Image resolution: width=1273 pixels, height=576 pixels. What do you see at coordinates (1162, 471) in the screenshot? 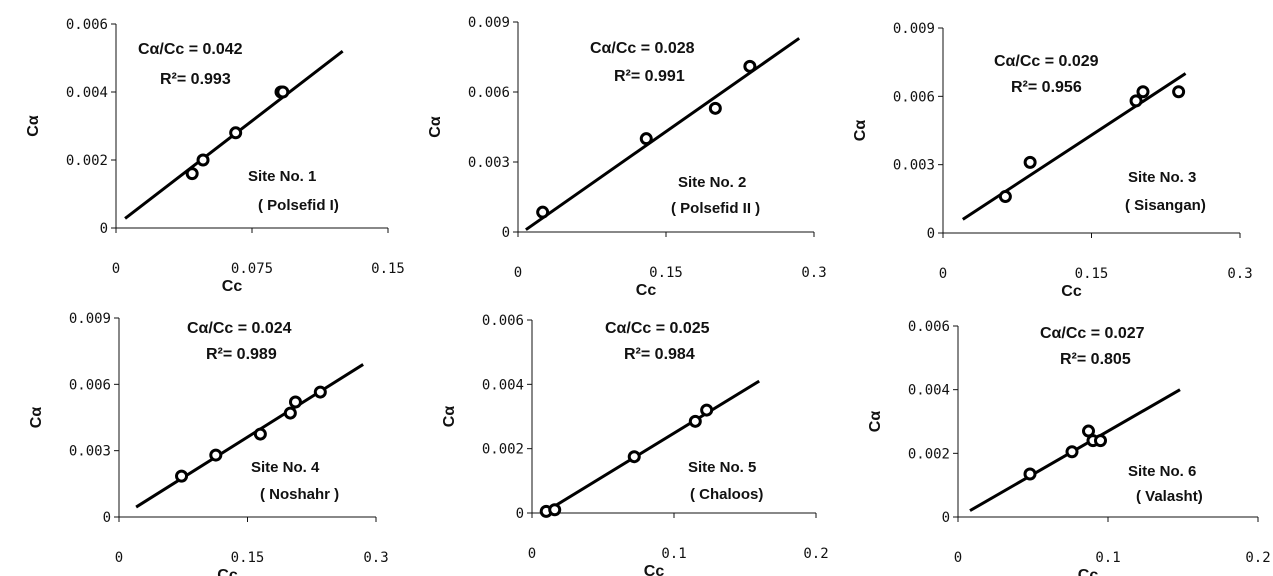
I see `site-label: Site No. 6` at bounding box center [1162, 471].